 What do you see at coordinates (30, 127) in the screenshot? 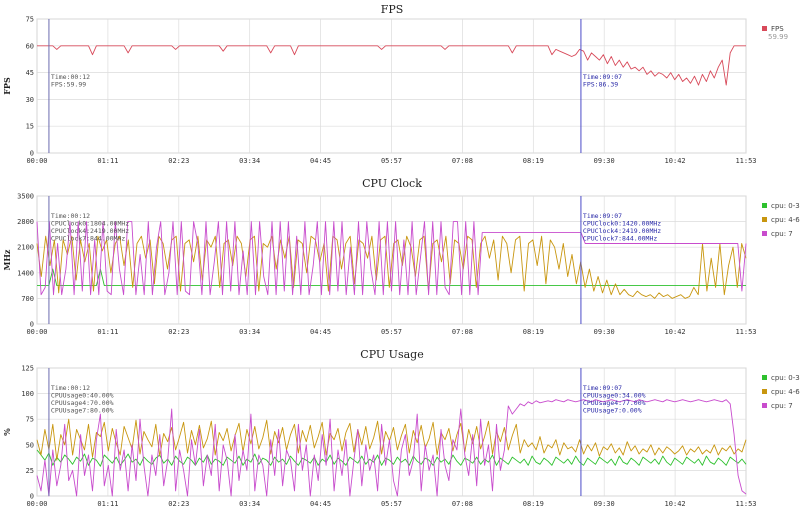
I see `y-tick-label: 15` at bounding box center [30, 127].